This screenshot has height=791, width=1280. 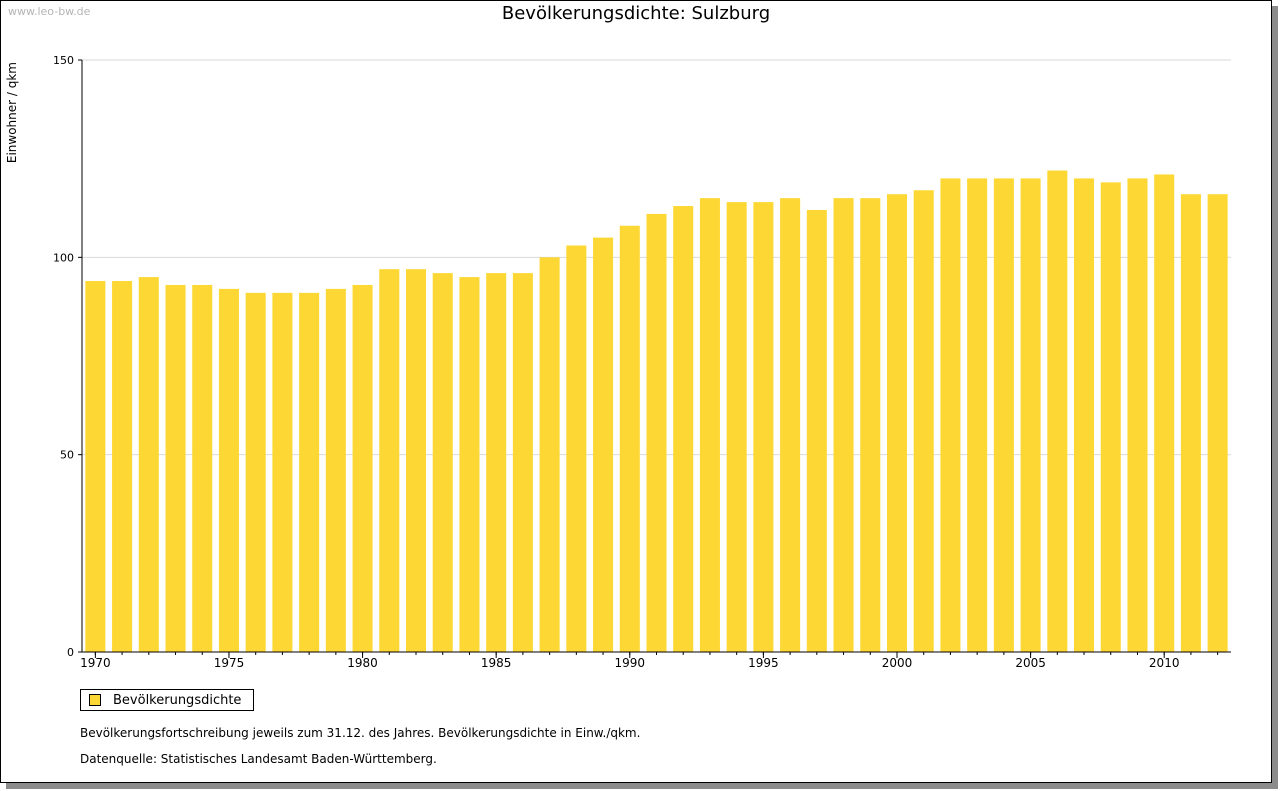 What do you see at coordinates (282, 472) in the screenshot?
I see `bar-1977` at bounding box center [282, 472].